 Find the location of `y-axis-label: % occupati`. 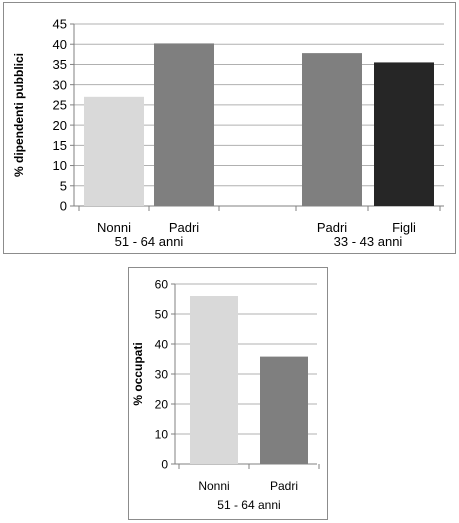

y-axis-label: % occupati is located at coordinates (138, 373).